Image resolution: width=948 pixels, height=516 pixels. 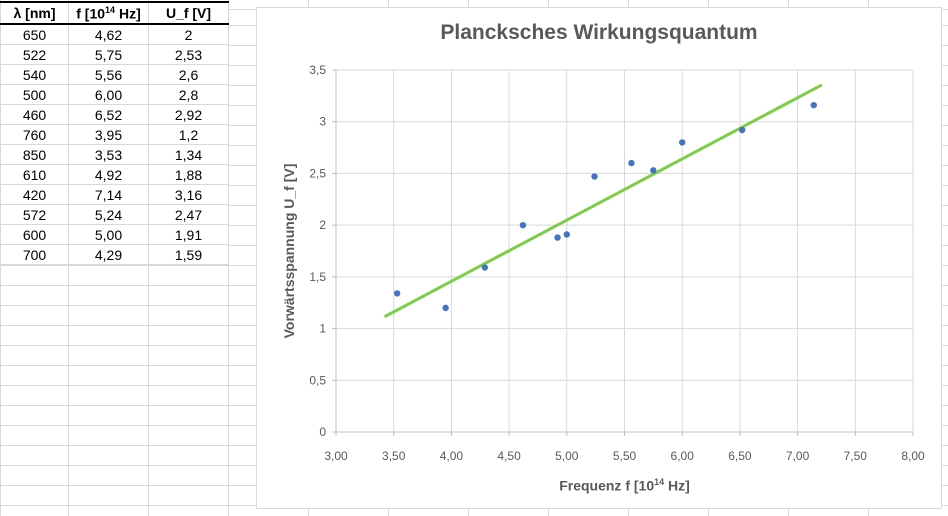 I want to click on table-cell: 1,2, so click(x=188, y=134).